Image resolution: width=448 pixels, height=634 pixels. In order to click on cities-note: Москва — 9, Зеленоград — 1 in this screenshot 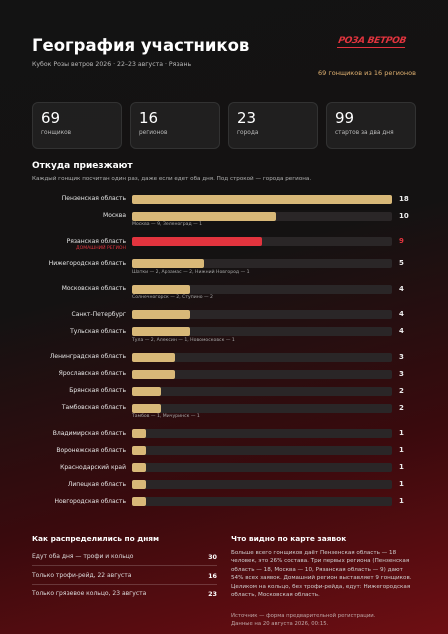, I will do `click(167, 224)`.